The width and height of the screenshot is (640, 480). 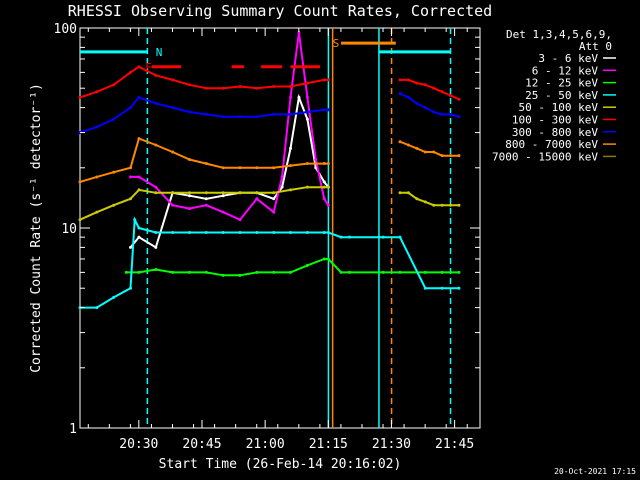 I want to click on x-tick-label: 21:15, so click(x=328, y=444).